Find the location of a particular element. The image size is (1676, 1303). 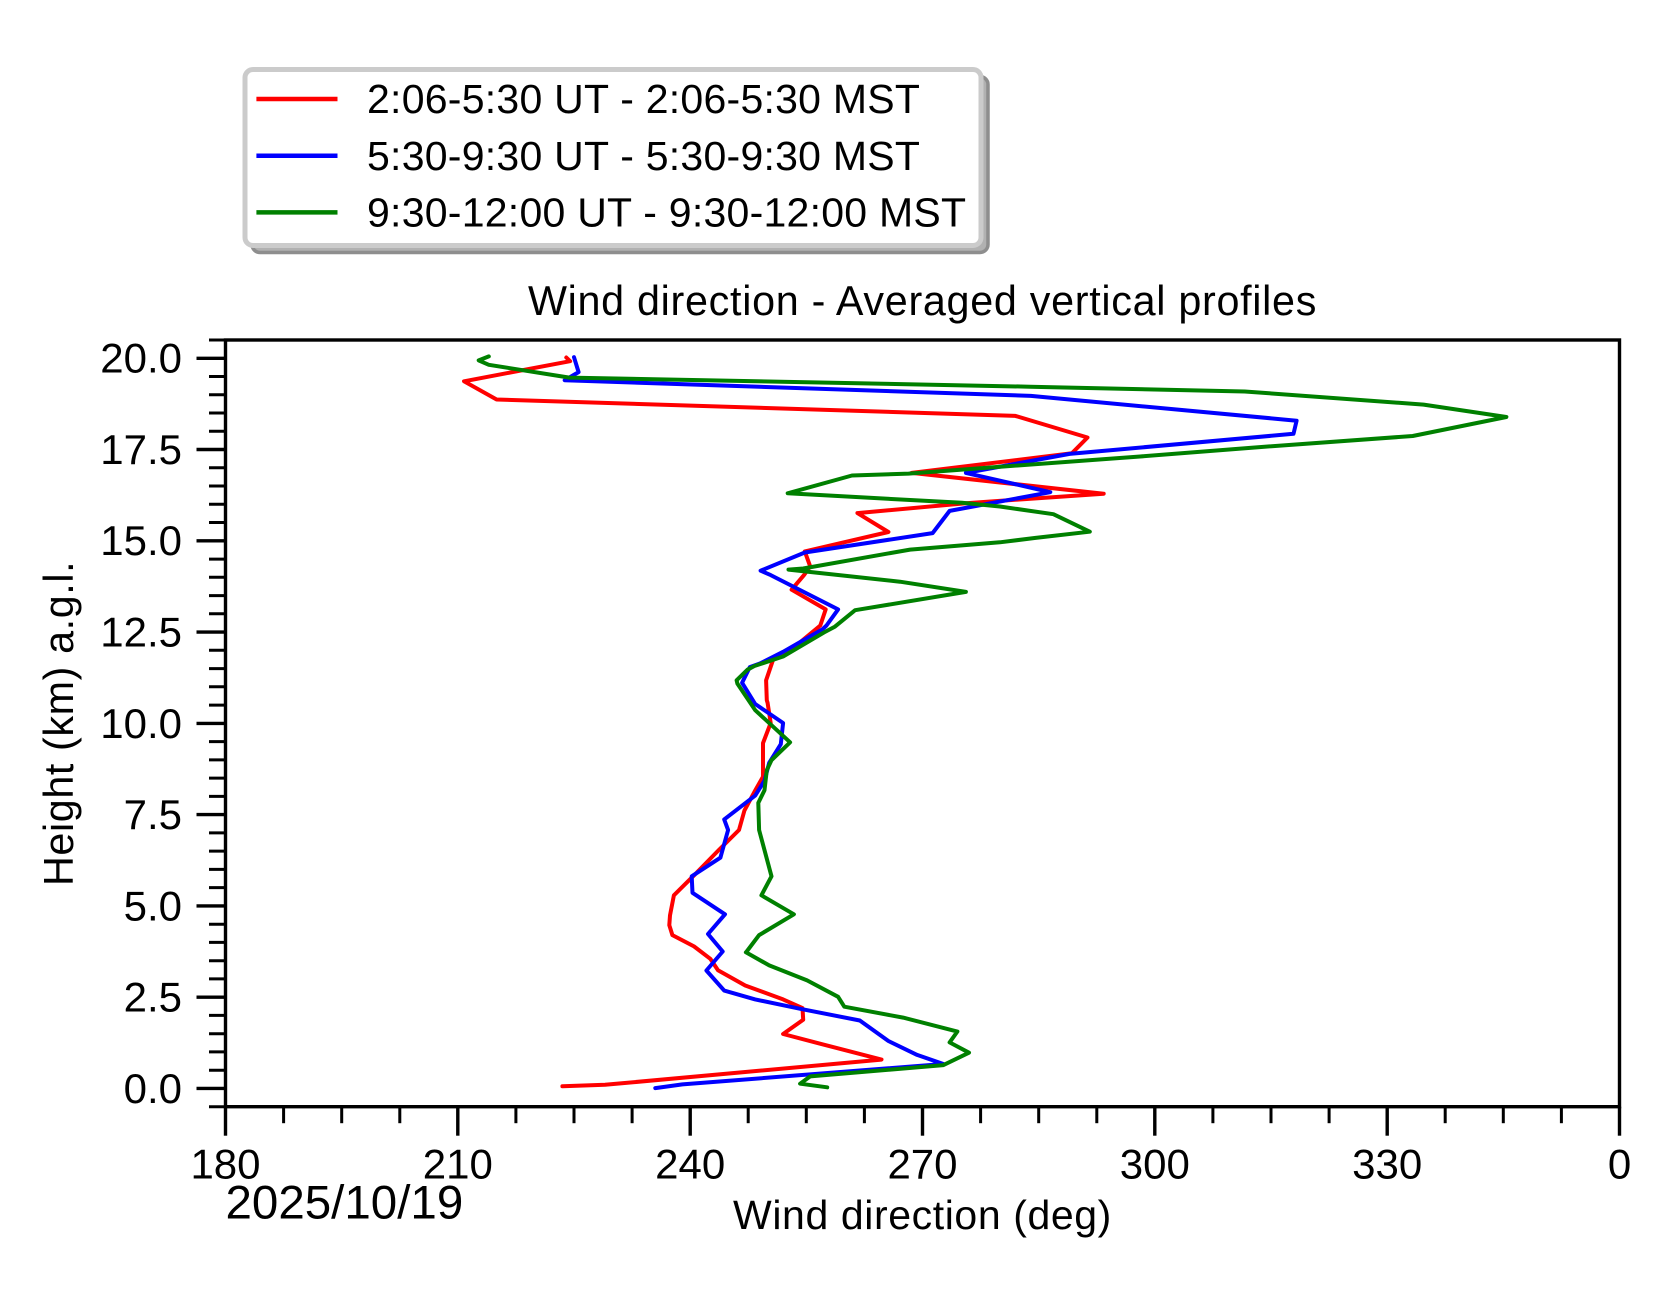

svg-text: Height (km) a.g.l. is located at coordinates (59, 723).